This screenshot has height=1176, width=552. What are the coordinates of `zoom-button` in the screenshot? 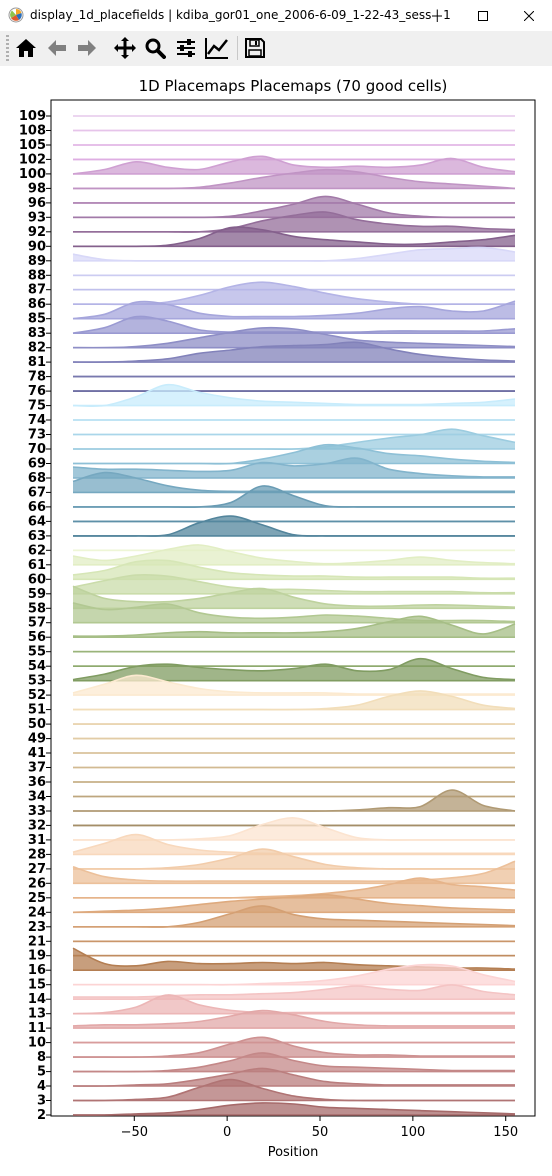 It's located at (155, 48).